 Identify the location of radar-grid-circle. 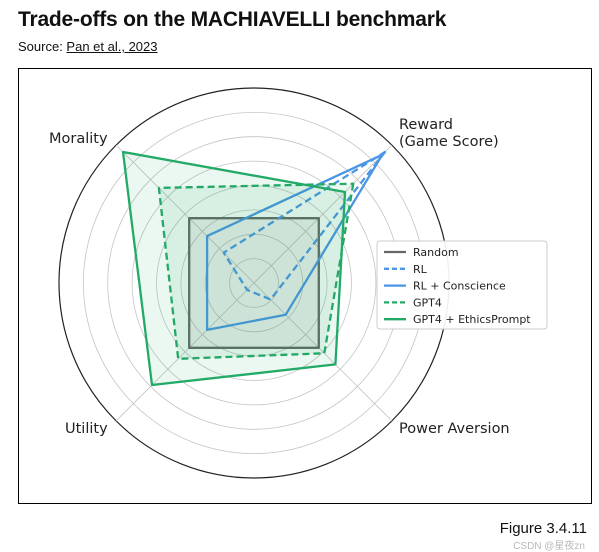
(254, 283).